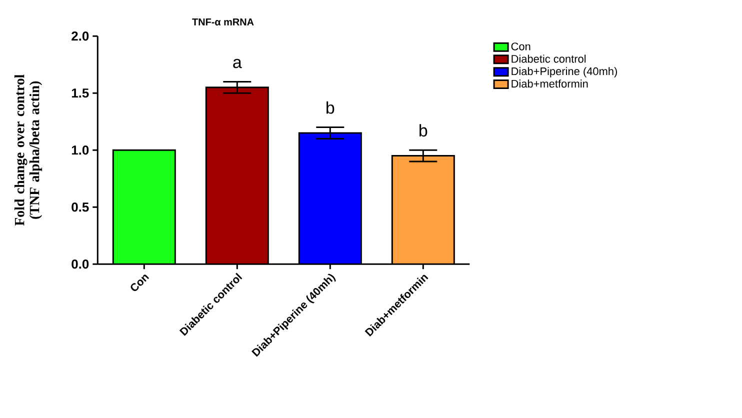 The image size is (742, 418). I want to click on legend-label: Diabetic control, so click(549, 58).